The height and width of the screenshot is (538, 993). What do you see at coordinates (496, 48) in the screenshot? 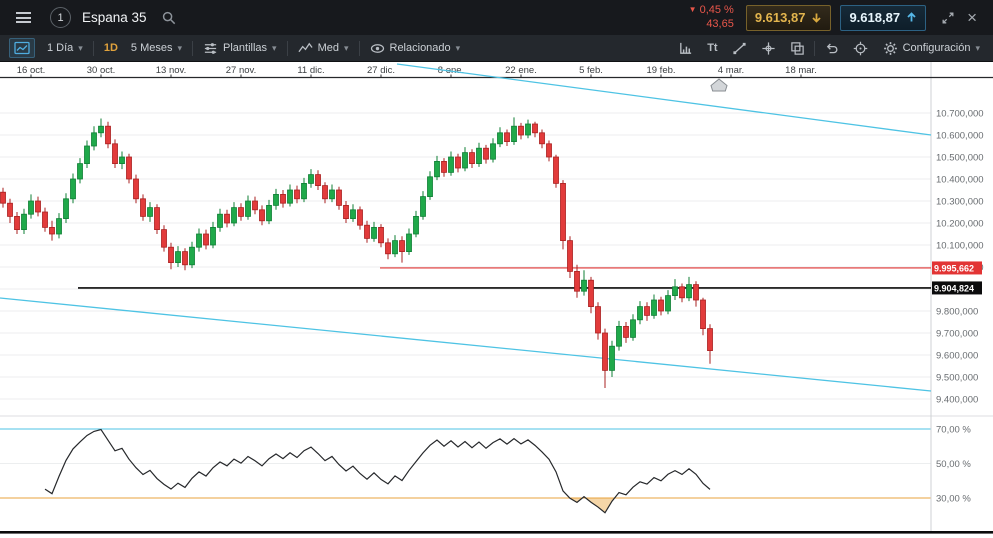
I see `chart-toolbar: 1 Día ▾ 1D 5 Meses ▾ Plantillas ▾ Med ▾` at bounding box center [496, 48].